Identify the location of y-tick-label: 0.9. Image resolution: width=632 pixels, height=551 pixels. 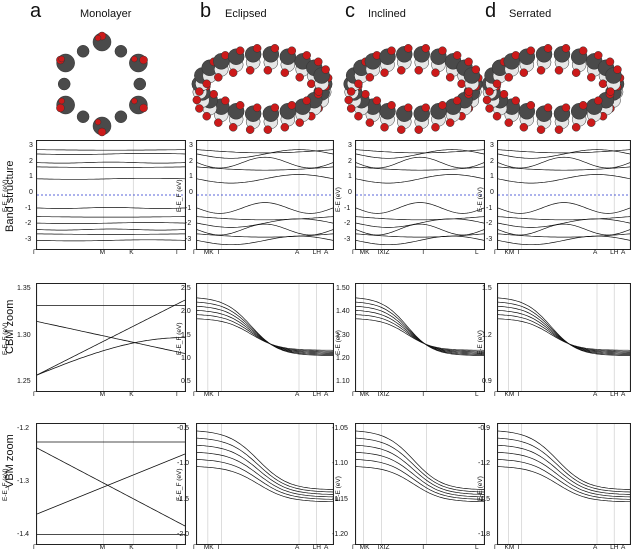
(487, 381).